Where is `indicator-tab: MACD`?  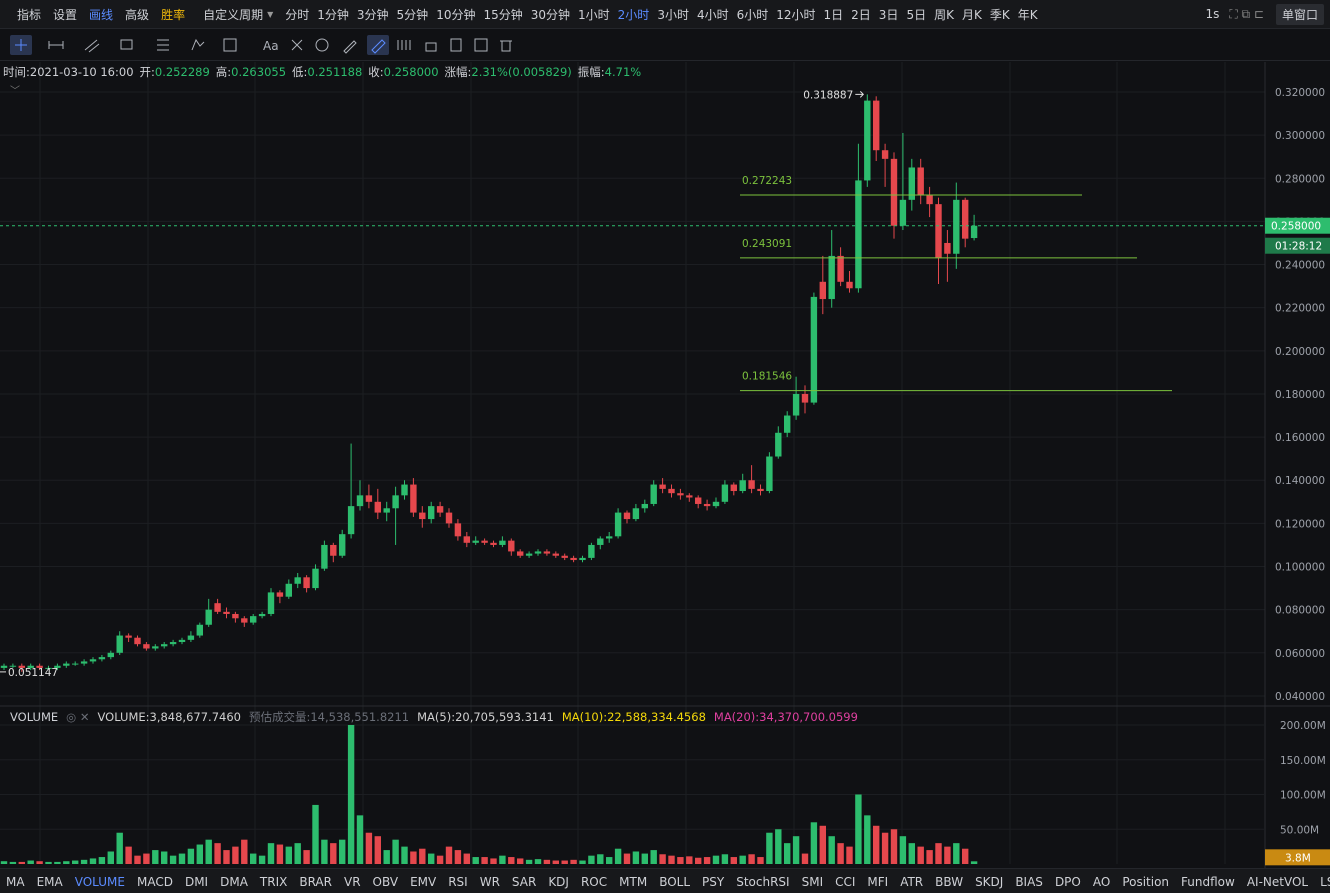
indicator-tab: MACD is located at coordinates (154, 881).